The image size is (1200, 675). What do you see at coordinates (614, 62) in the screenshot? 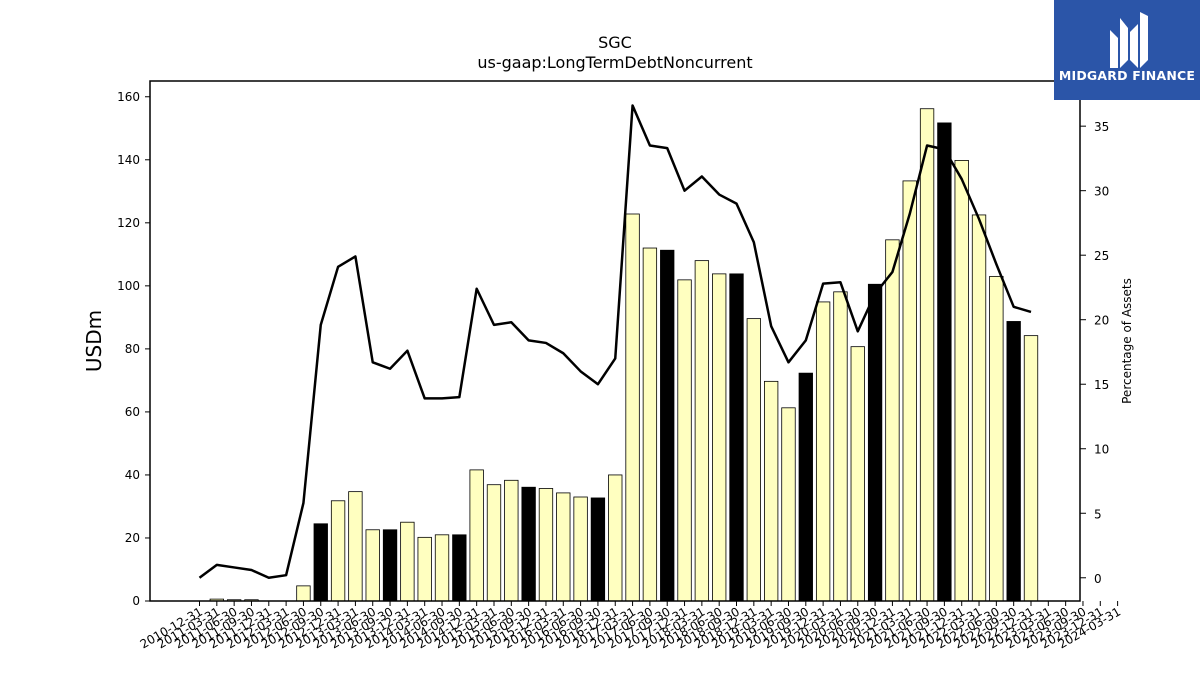
I see `chart-subtitle: us-gaap:LongTermDebtNoncurrent` at bounding box center [614, 62].